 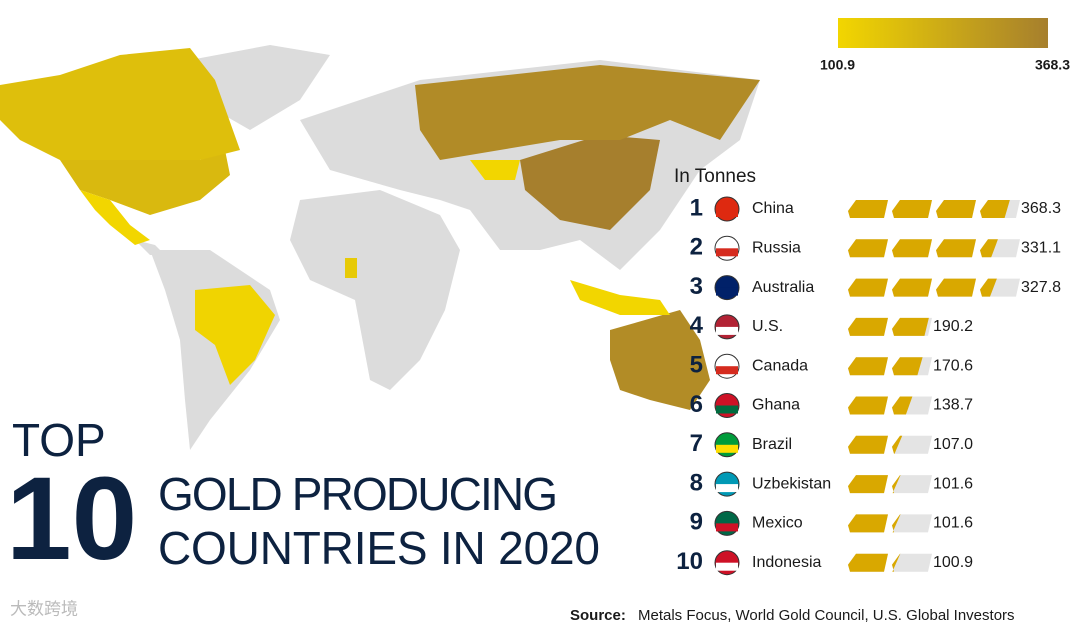 I want to click on color-scale, so click(x=943, y=33).